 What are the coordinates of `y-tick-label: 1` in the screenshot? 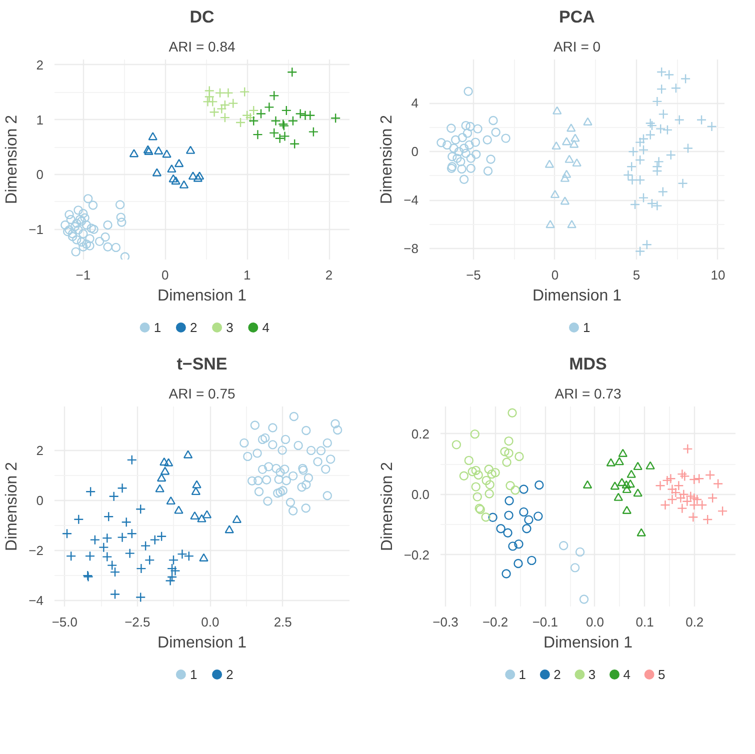 It's located at (40, 120).